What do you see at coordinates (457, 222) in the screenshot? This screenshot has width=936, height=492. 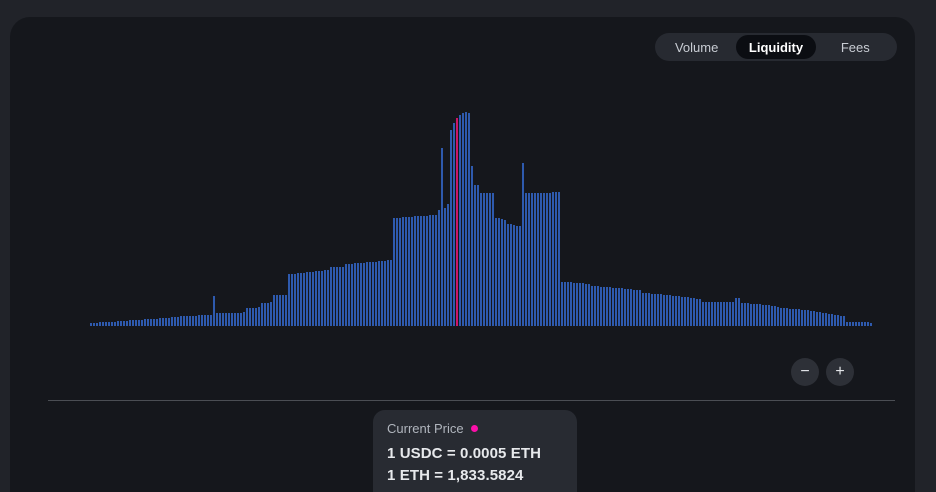 I see `current-price-bar` at bounding box center [457, 222].